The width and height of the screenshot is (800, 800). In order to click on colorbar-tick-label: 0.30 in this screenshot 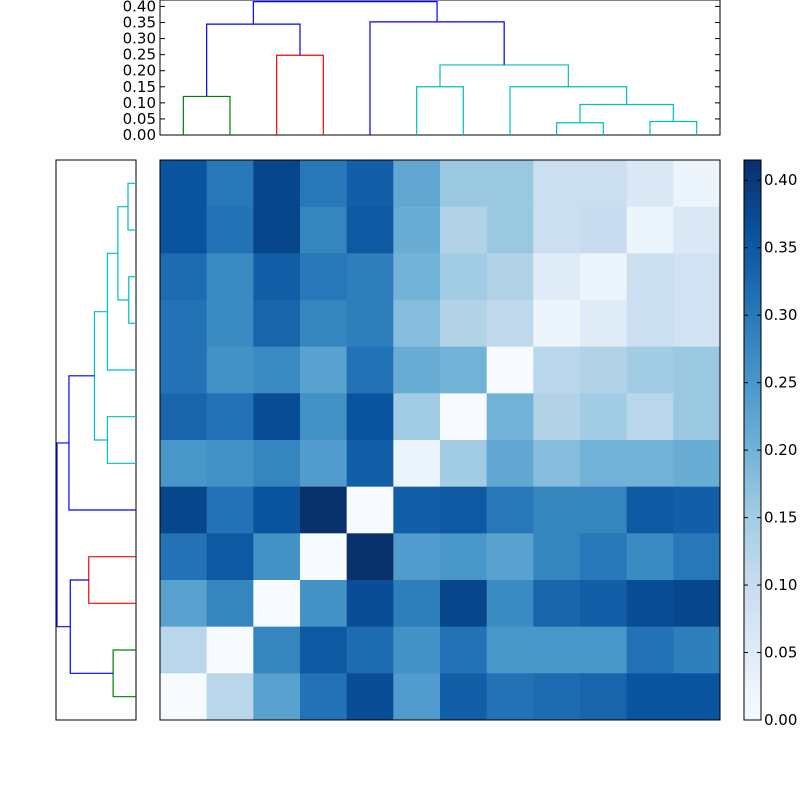, I will do `click(780, 315)`.